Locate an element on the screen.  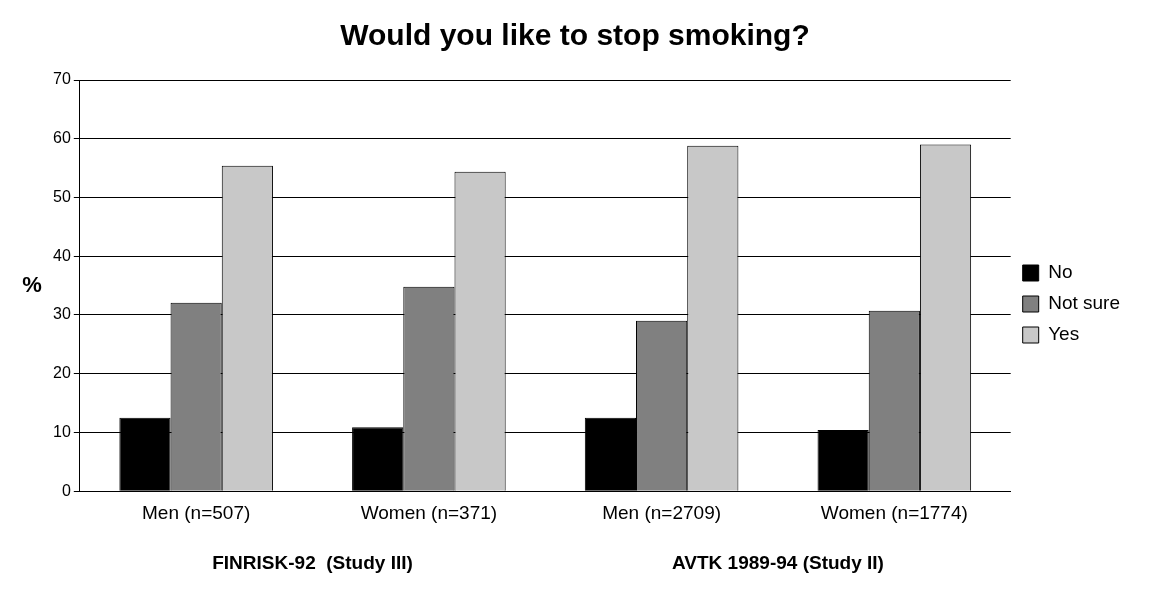
text: FINRISK-92 (Study III) is located at coordinates (312, 562).